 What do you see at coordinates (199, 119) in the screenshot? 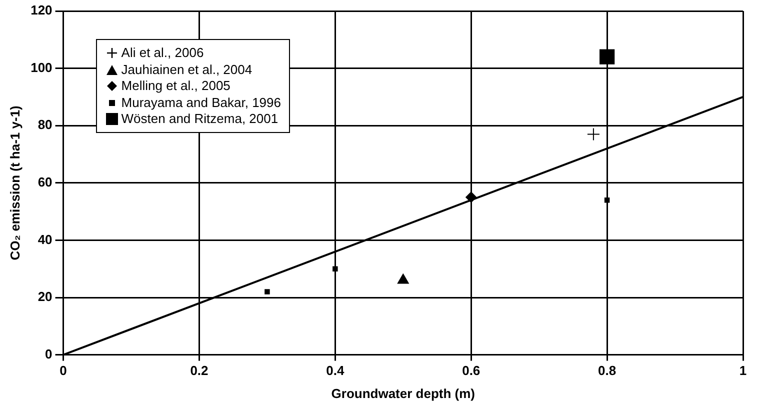
I see `legend-label: Wösten and Ritzema, 2001` at bounding box center [199, 119].